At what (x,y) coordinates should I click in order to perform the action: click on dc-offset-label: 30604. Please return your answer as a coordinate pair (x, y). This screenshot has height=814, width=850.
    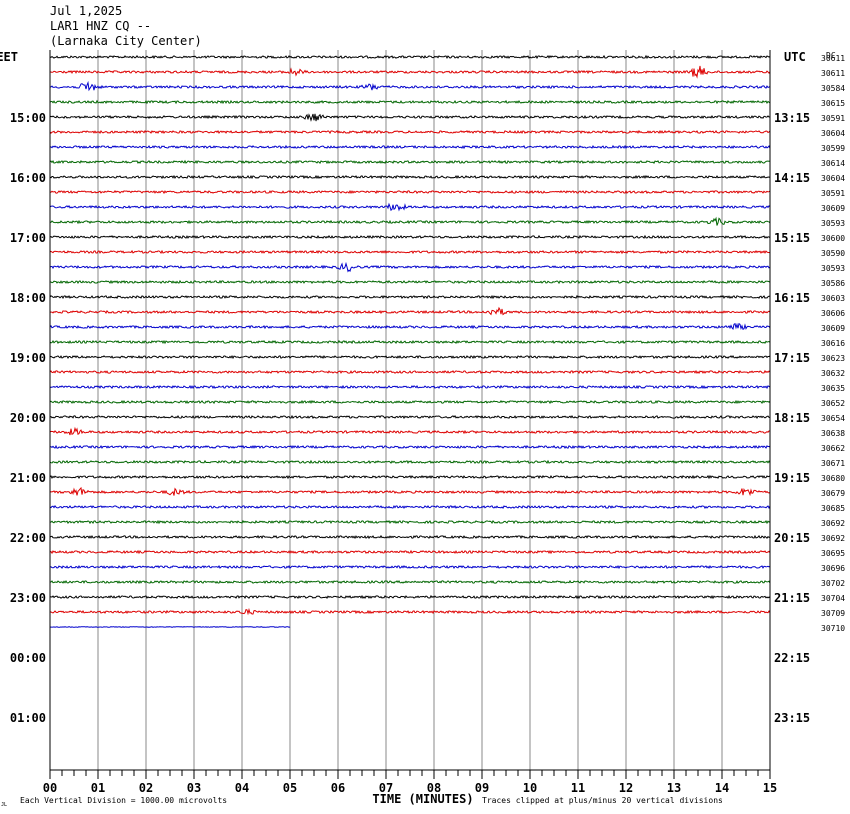
    Looking at the image, I should click on (833, 133).